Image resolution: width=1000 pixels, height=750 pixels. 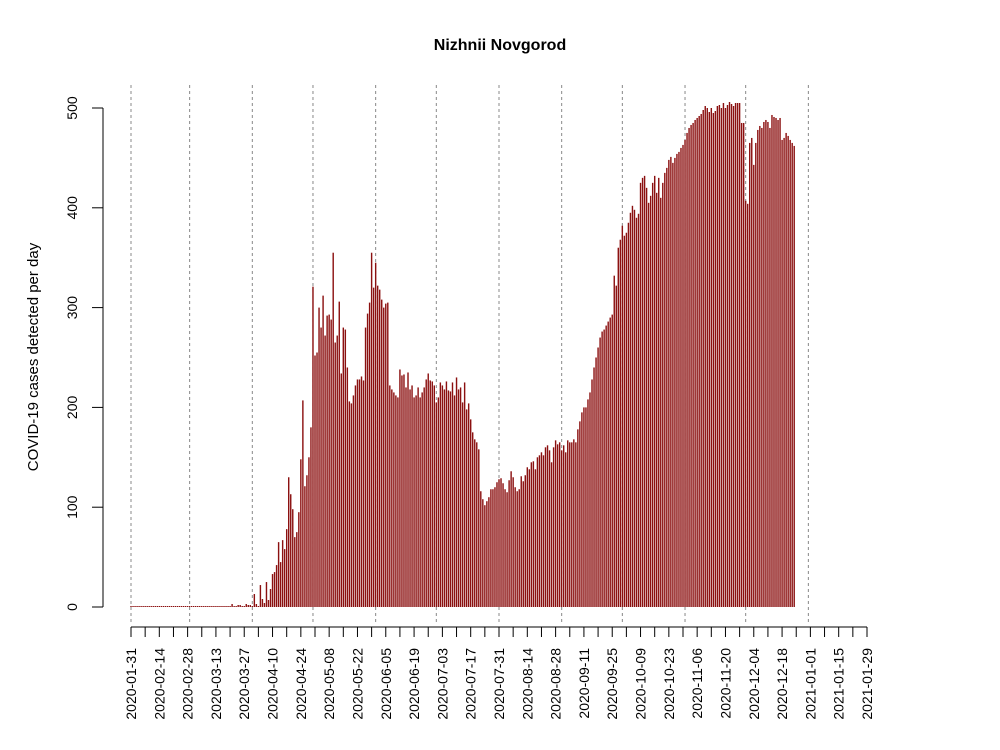 I want to click on y-tick-label: 200, so click(x=72, y=408).